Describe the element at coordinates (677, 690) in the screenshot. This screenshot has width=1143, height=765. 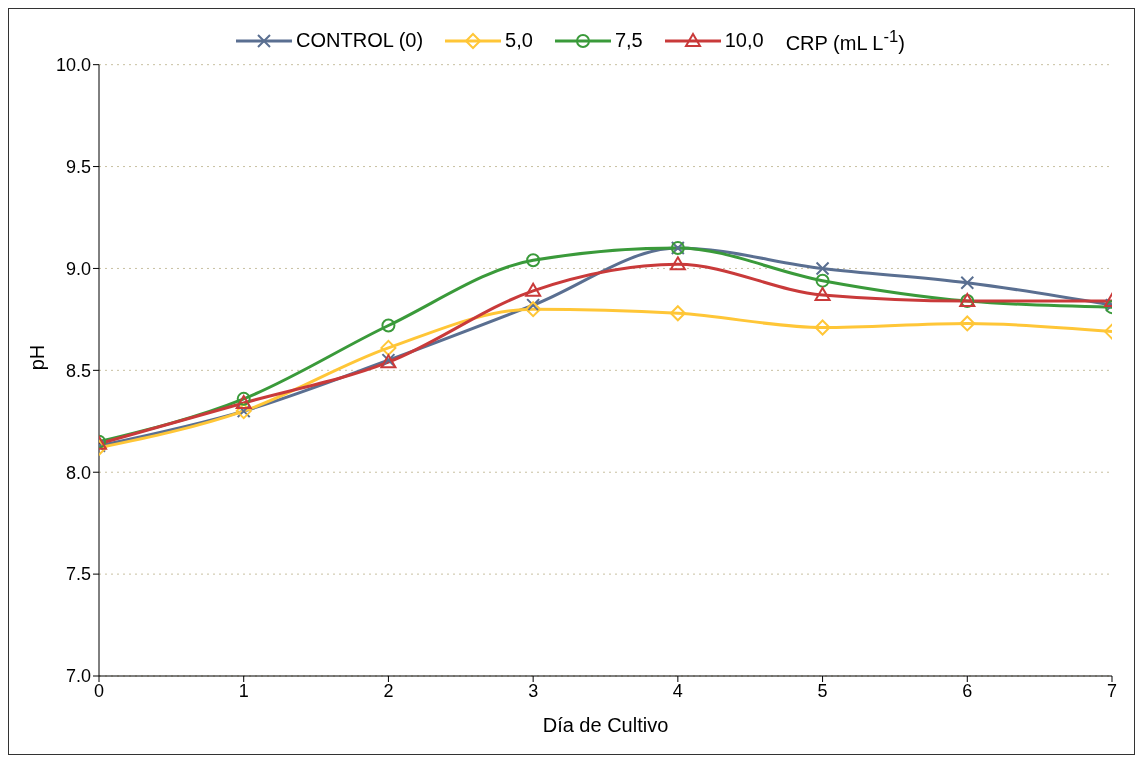
I see `x-tick-label: 4` at that location.